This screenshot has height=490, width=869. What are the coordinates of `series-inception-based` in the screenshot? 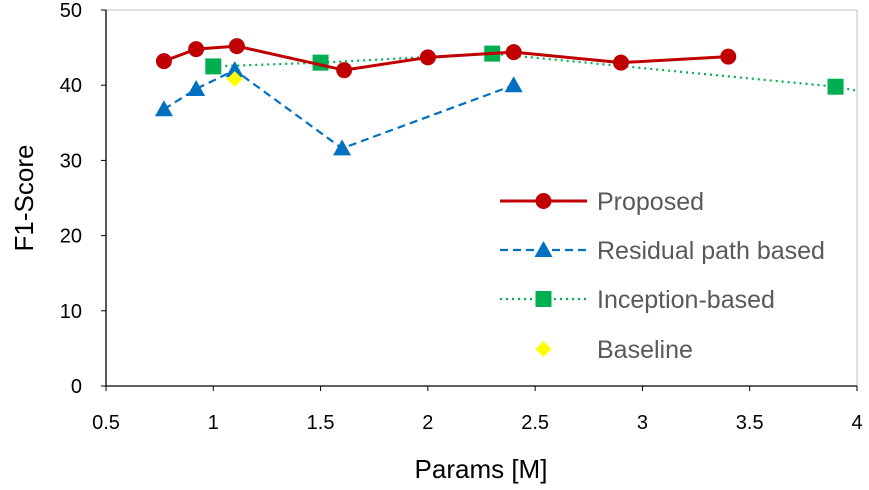 It's located at (537, 73).